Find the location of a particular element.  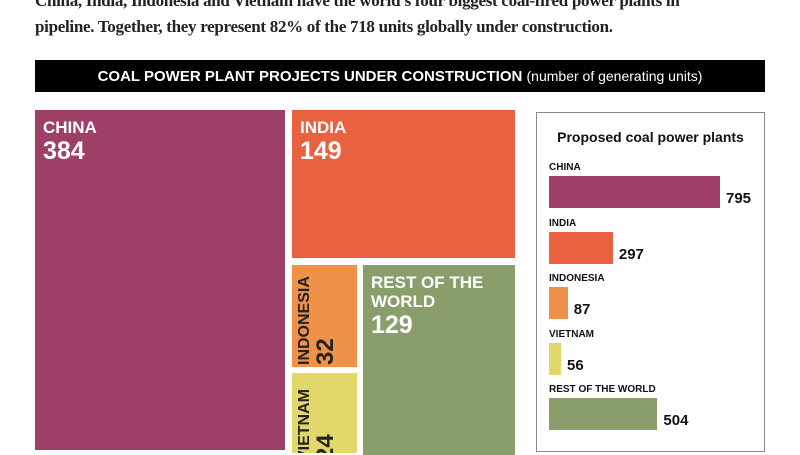

bar-value-label: 87 is located at coordinates (582, 309).